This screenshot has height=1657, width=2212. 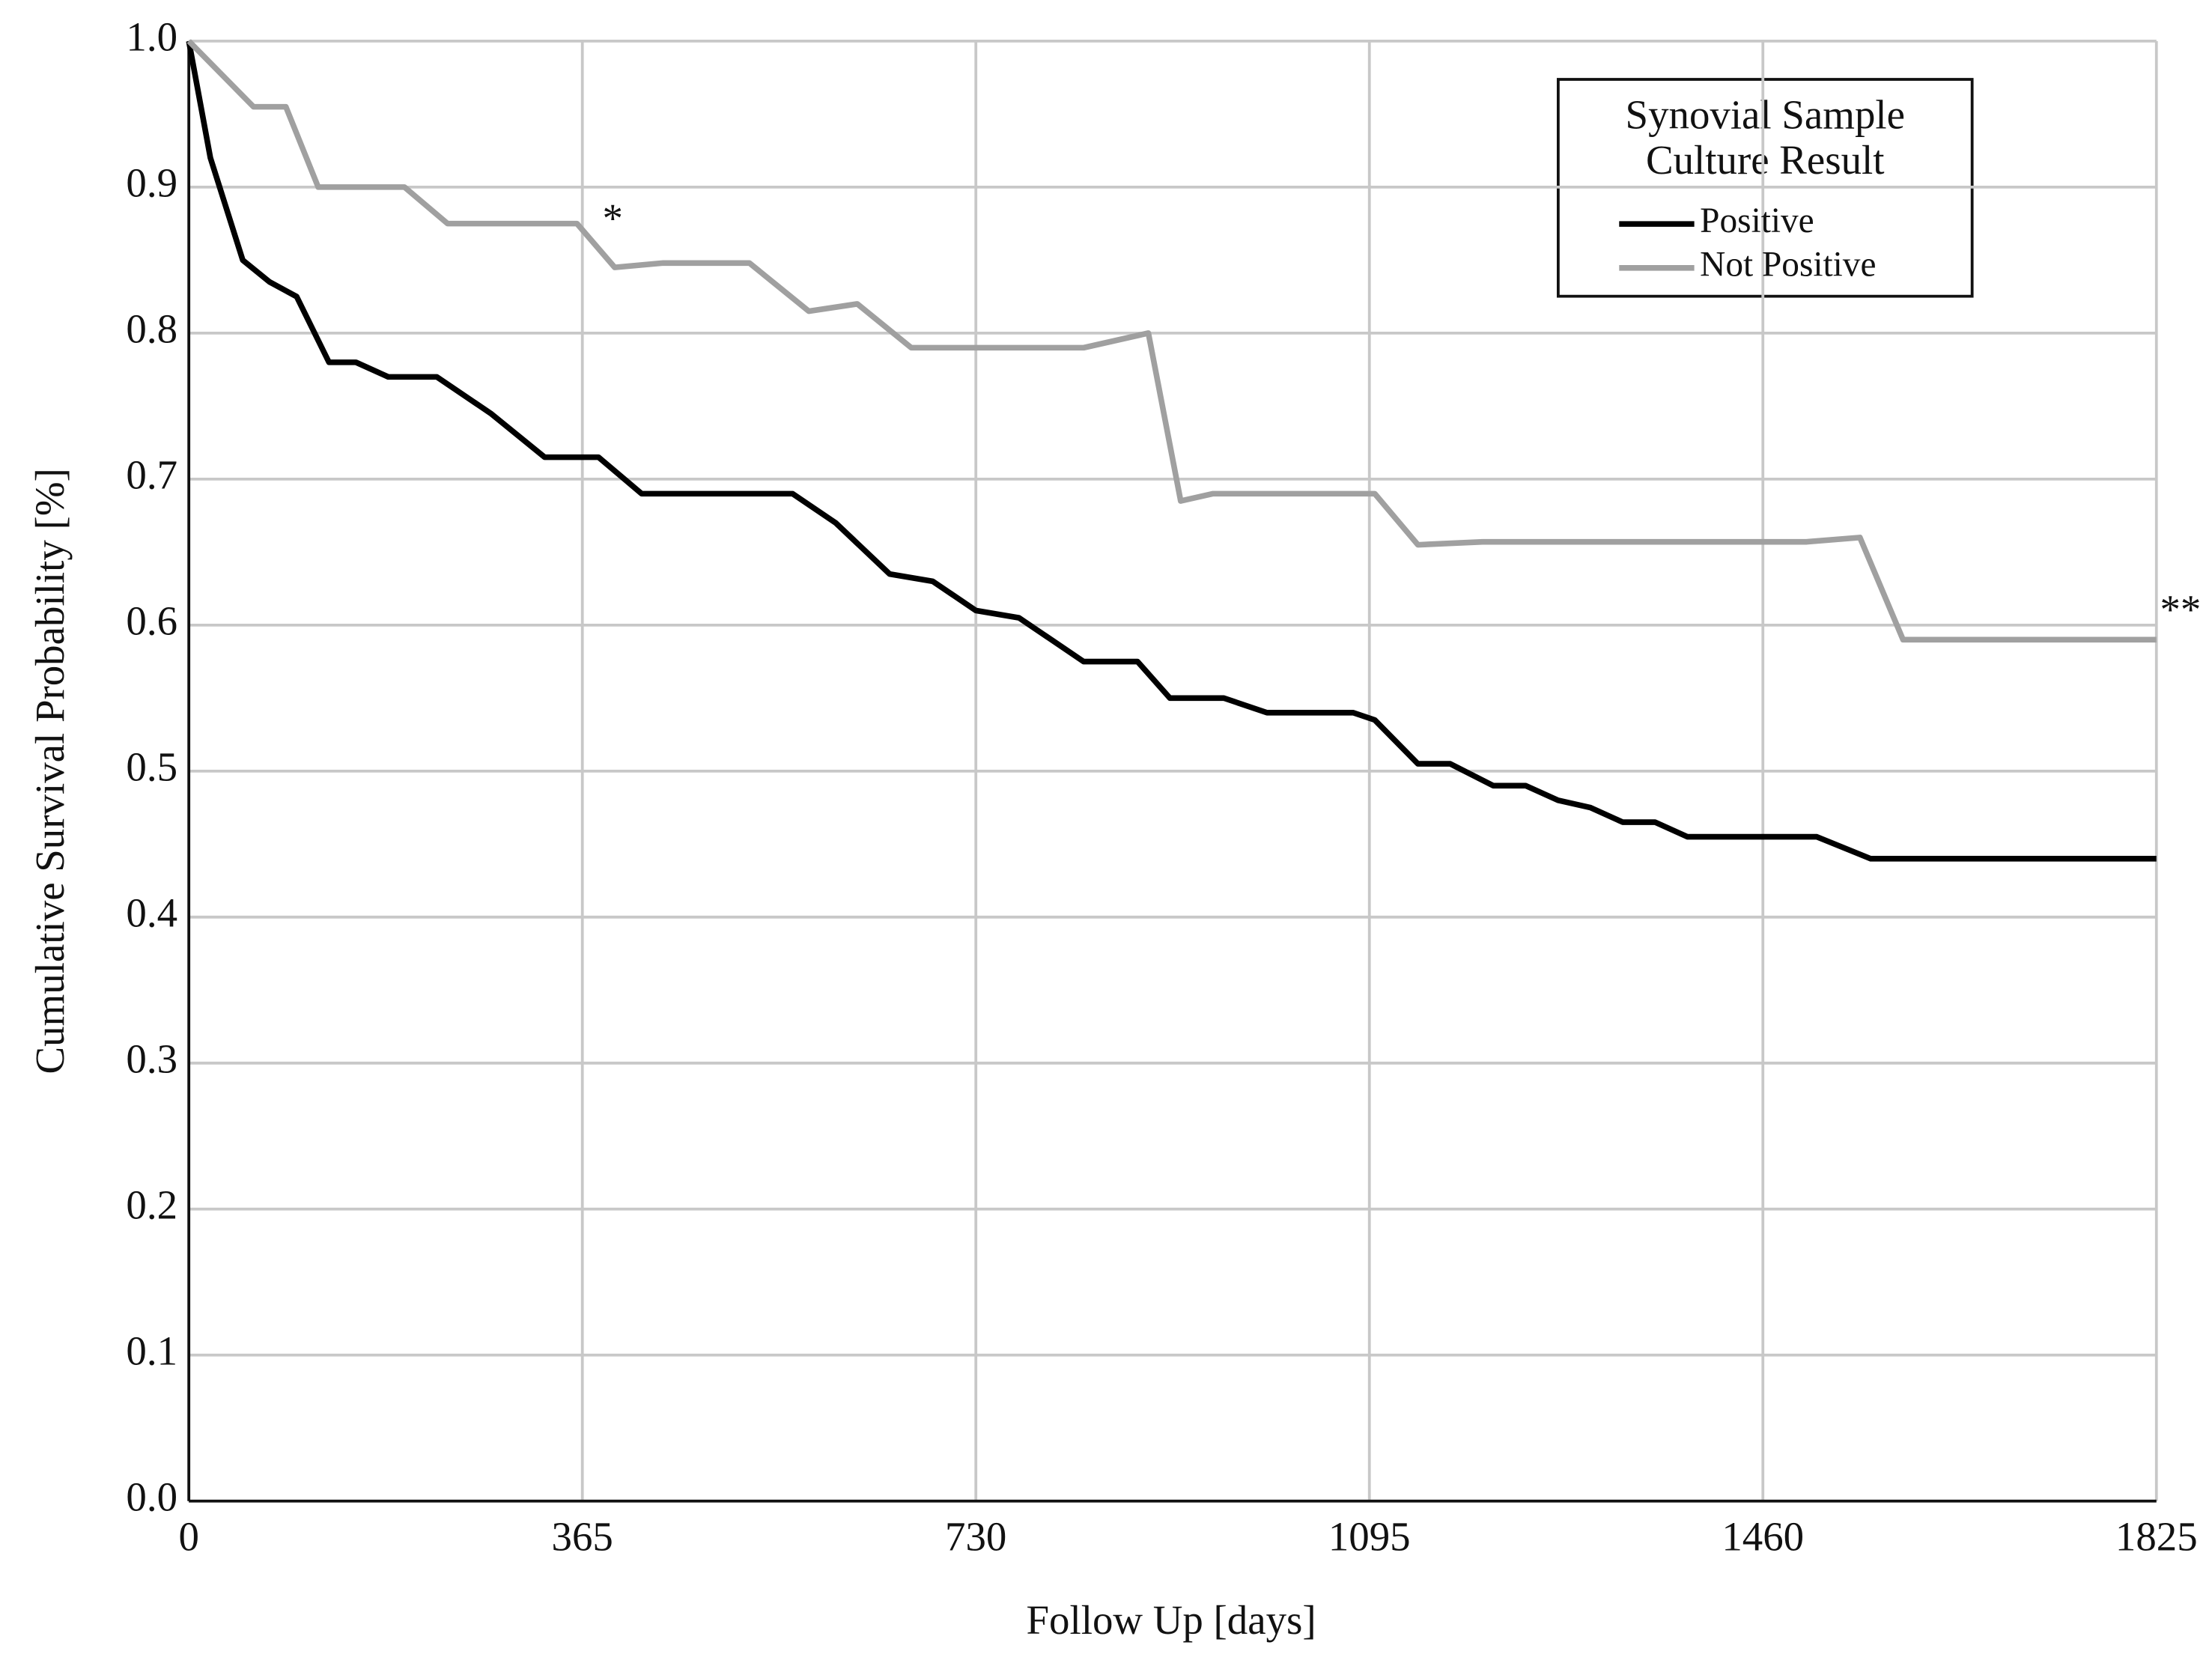 I want to click on y-tick-label: 0.7, so click(x=151, y=475).